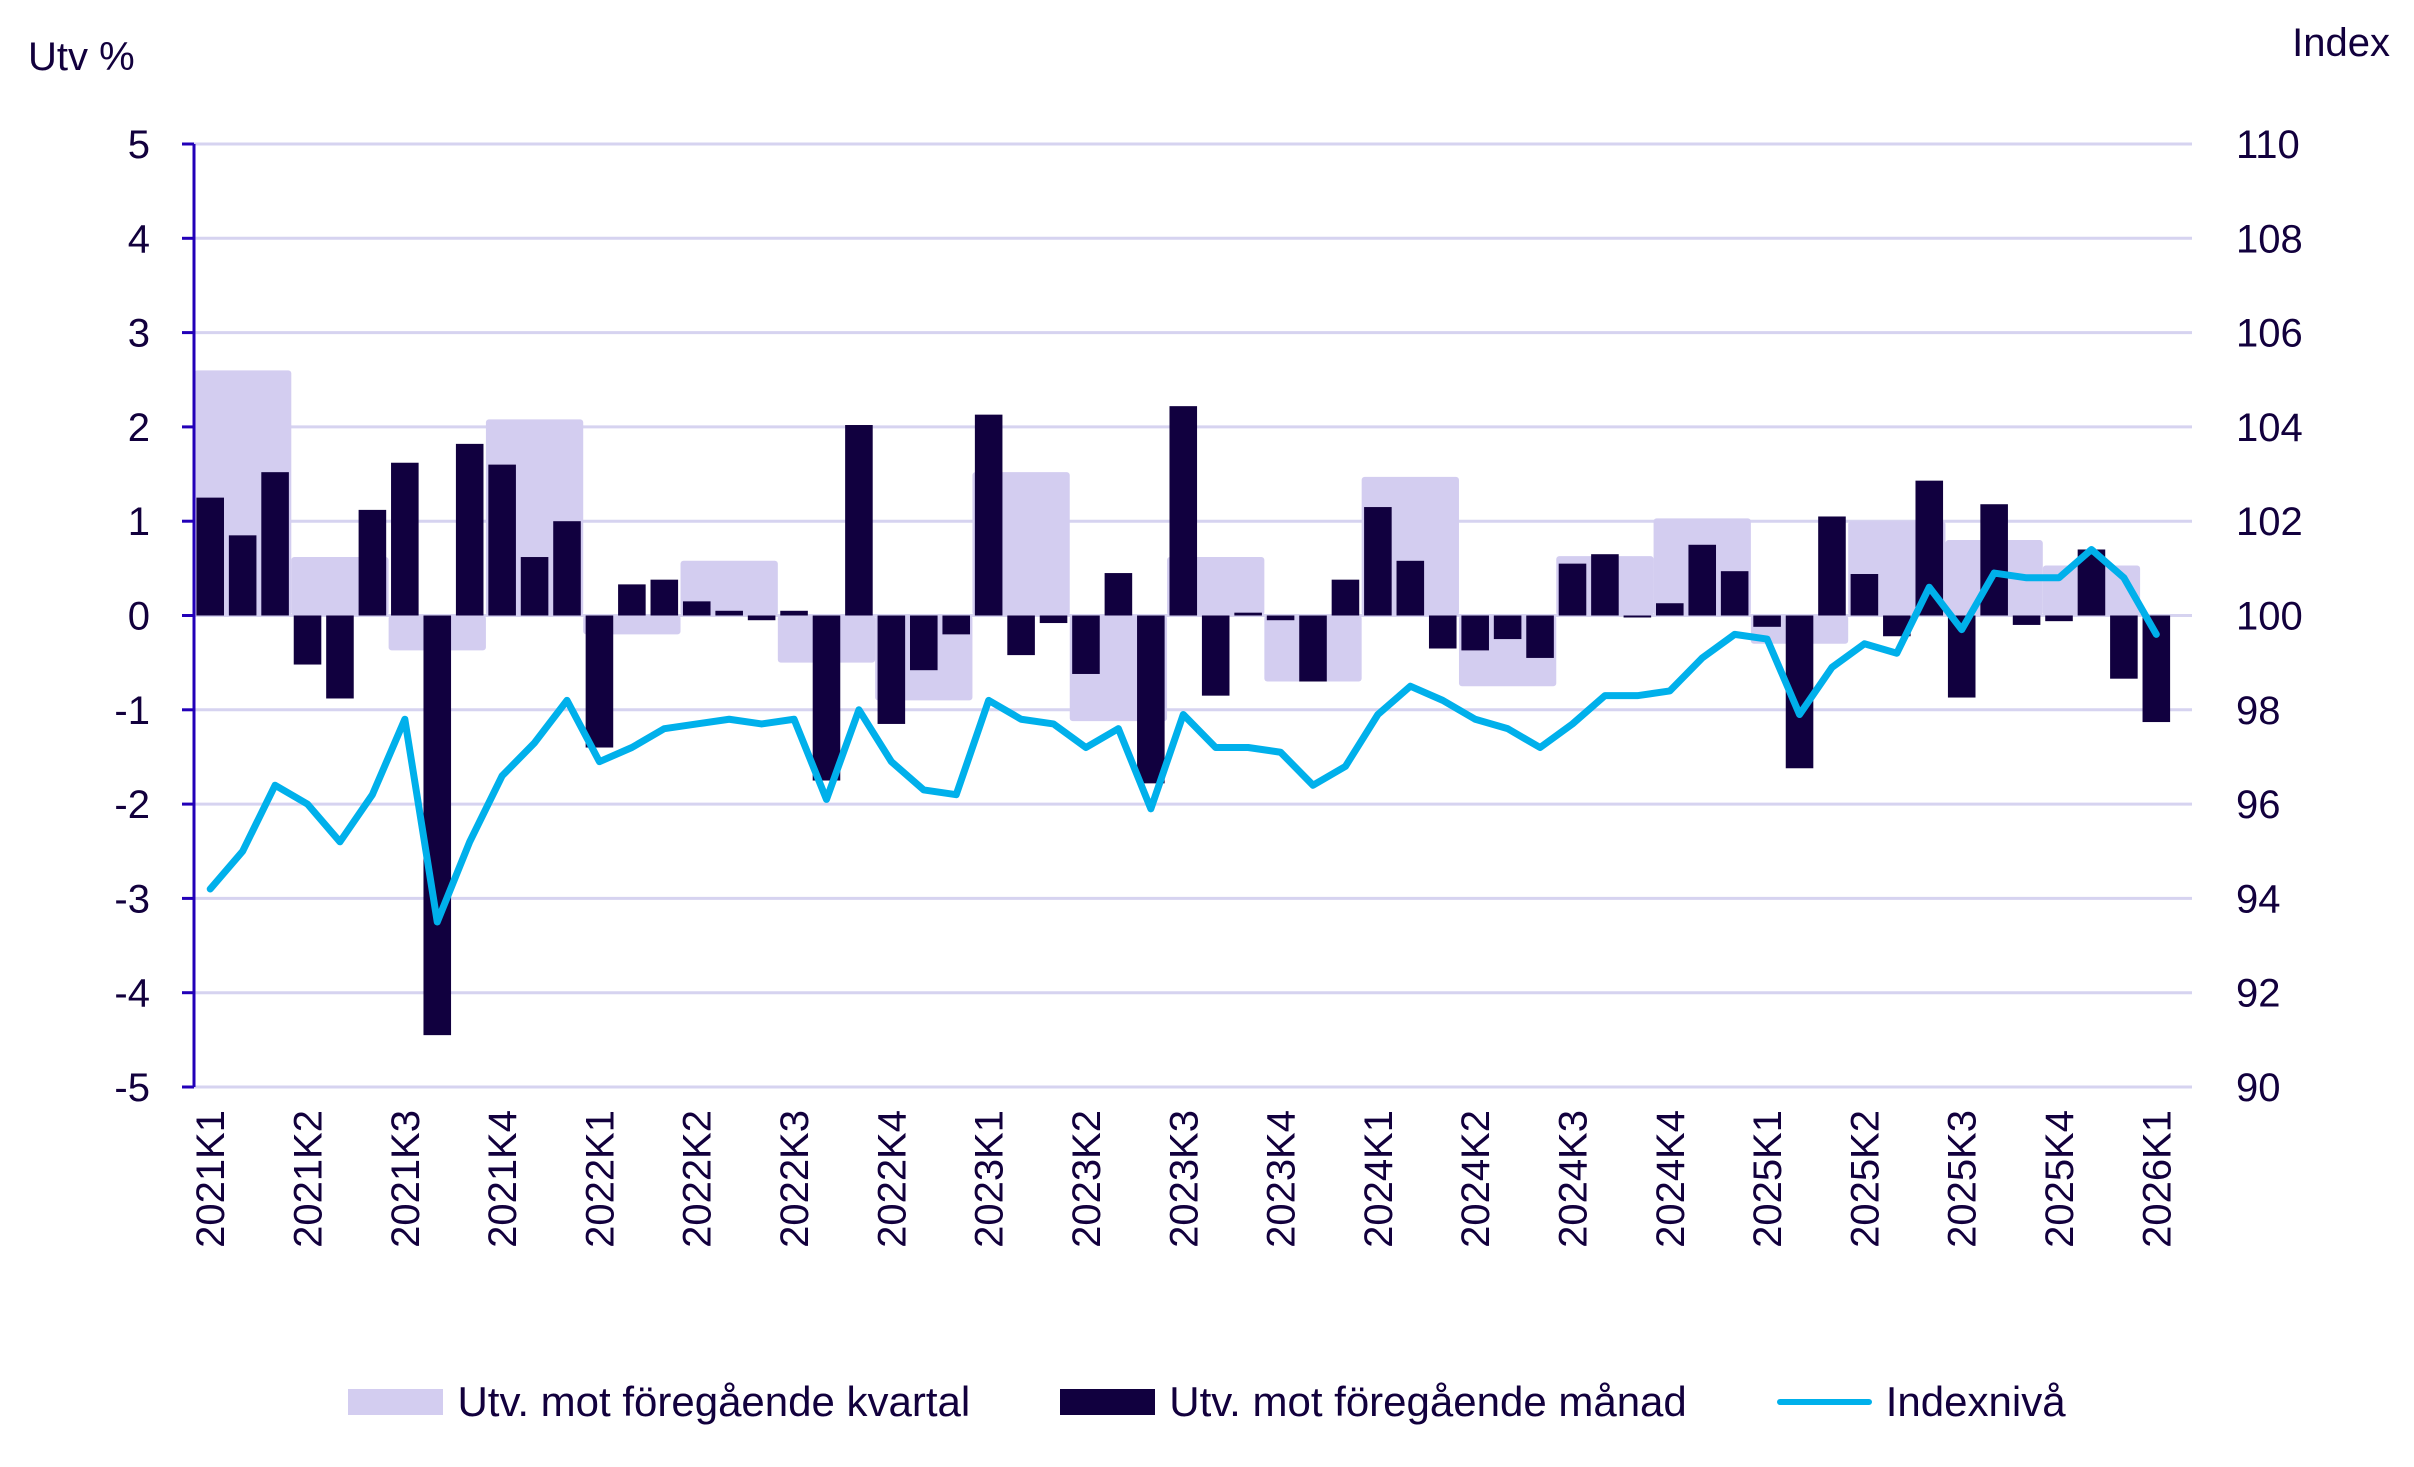 The image size is (2414, 1467). I want to click on x-tick-label: 2024K3, so click(1573, 1179).